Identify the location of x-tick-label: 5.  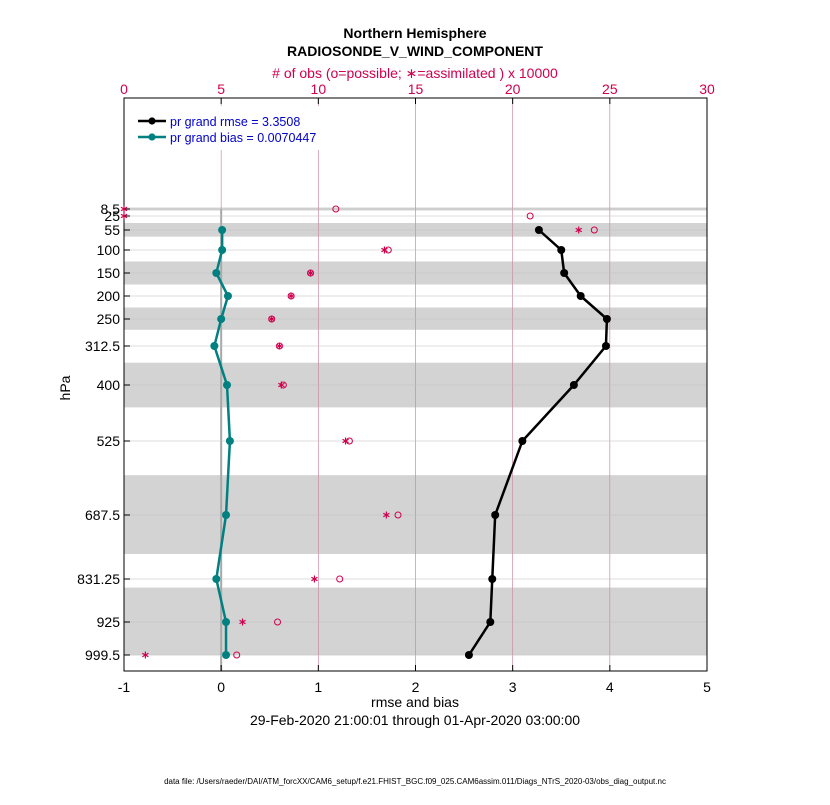
(707, 687).